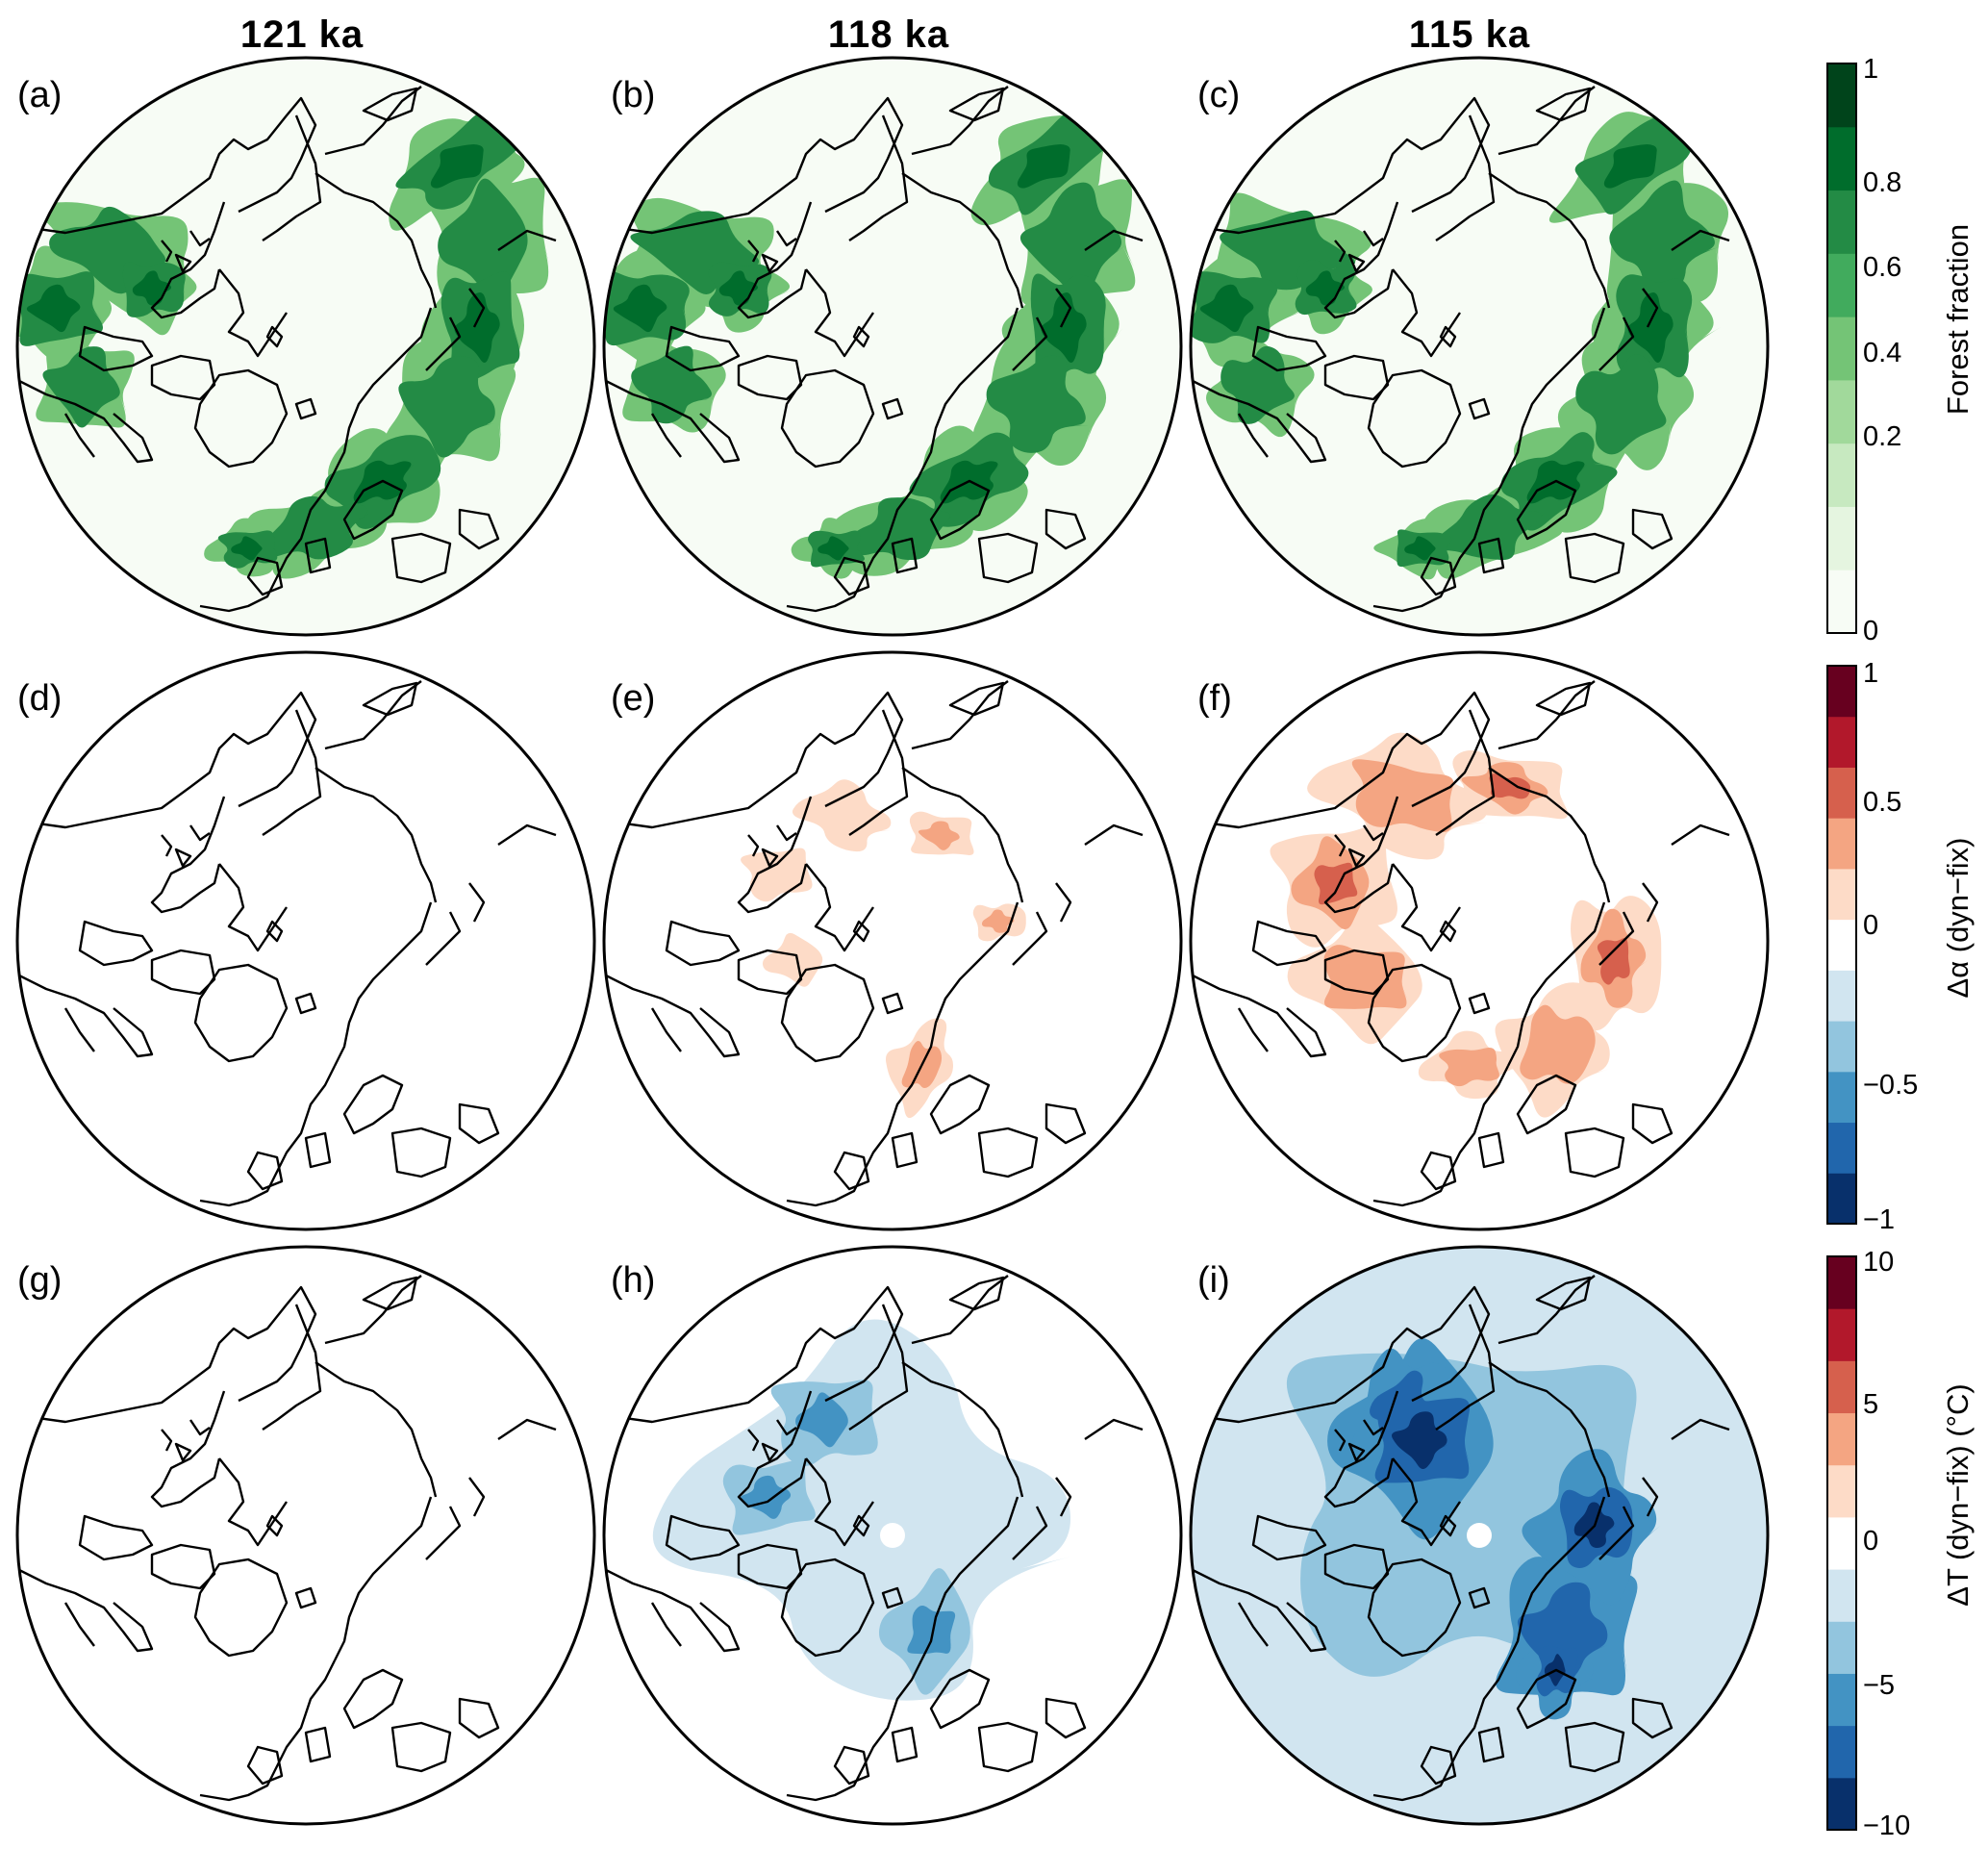 The width and height of the screenshot is (1988, 1849). Describe the element at coordinates (1879, 1219) in the screenshot. I see `cb2-tick: −1` at that location.